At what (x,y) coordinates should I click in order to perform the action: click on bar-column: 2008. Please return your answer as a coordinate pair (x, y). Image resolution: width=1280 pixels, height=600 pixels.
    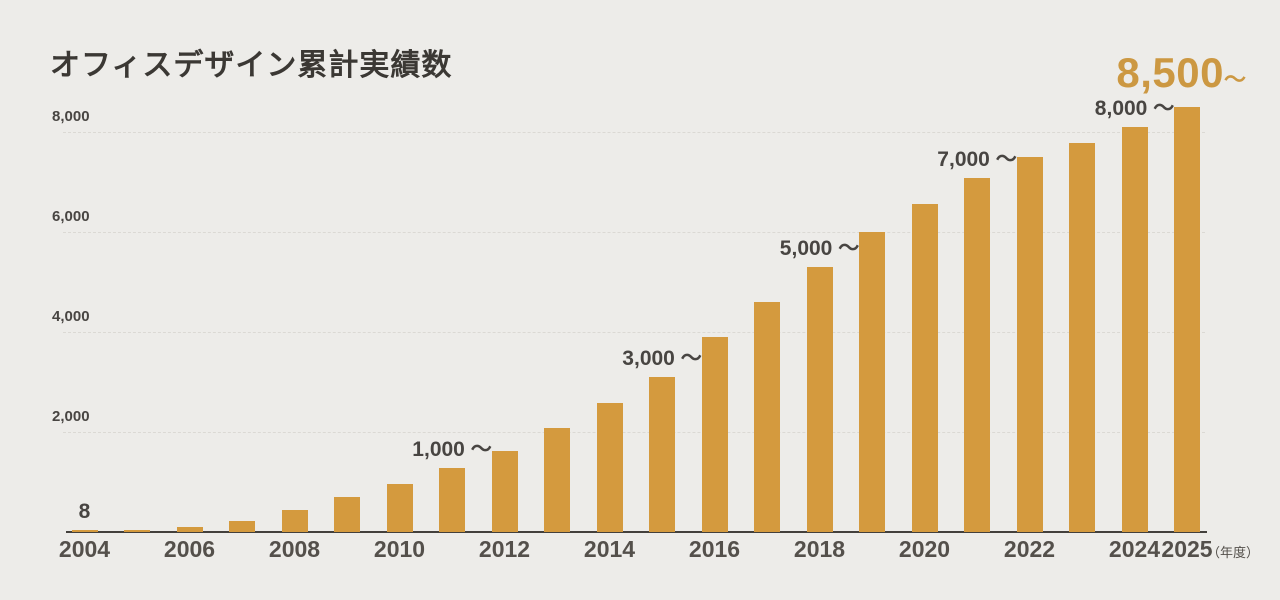
    Looking at the image, I should click on (294, 346).